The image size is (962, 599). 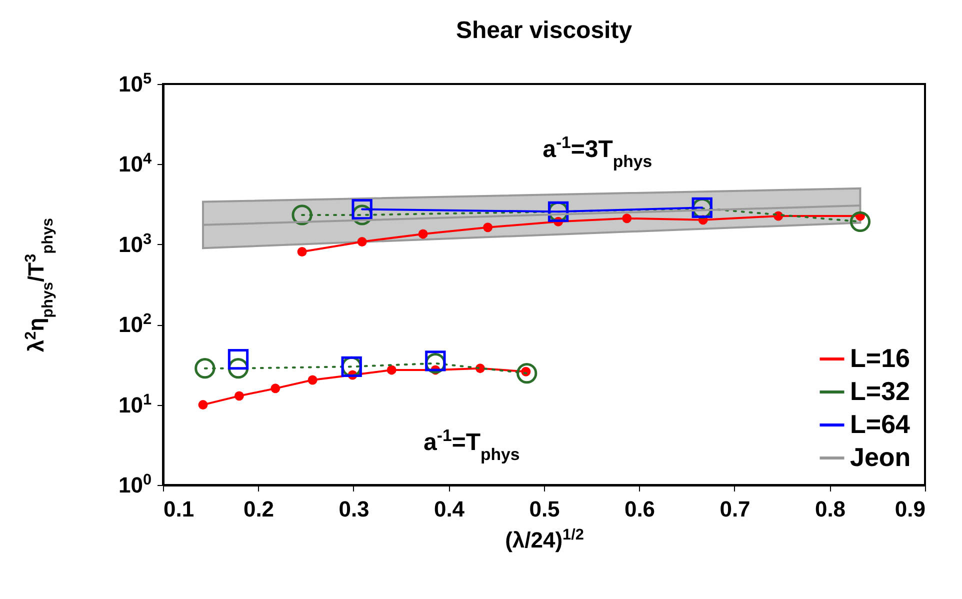 What do you see at coordinates (472, 444) in the screenshot?
I see `annotation: a$^{-1}$=T$_{phys}$` at bounding box center [472, 444].